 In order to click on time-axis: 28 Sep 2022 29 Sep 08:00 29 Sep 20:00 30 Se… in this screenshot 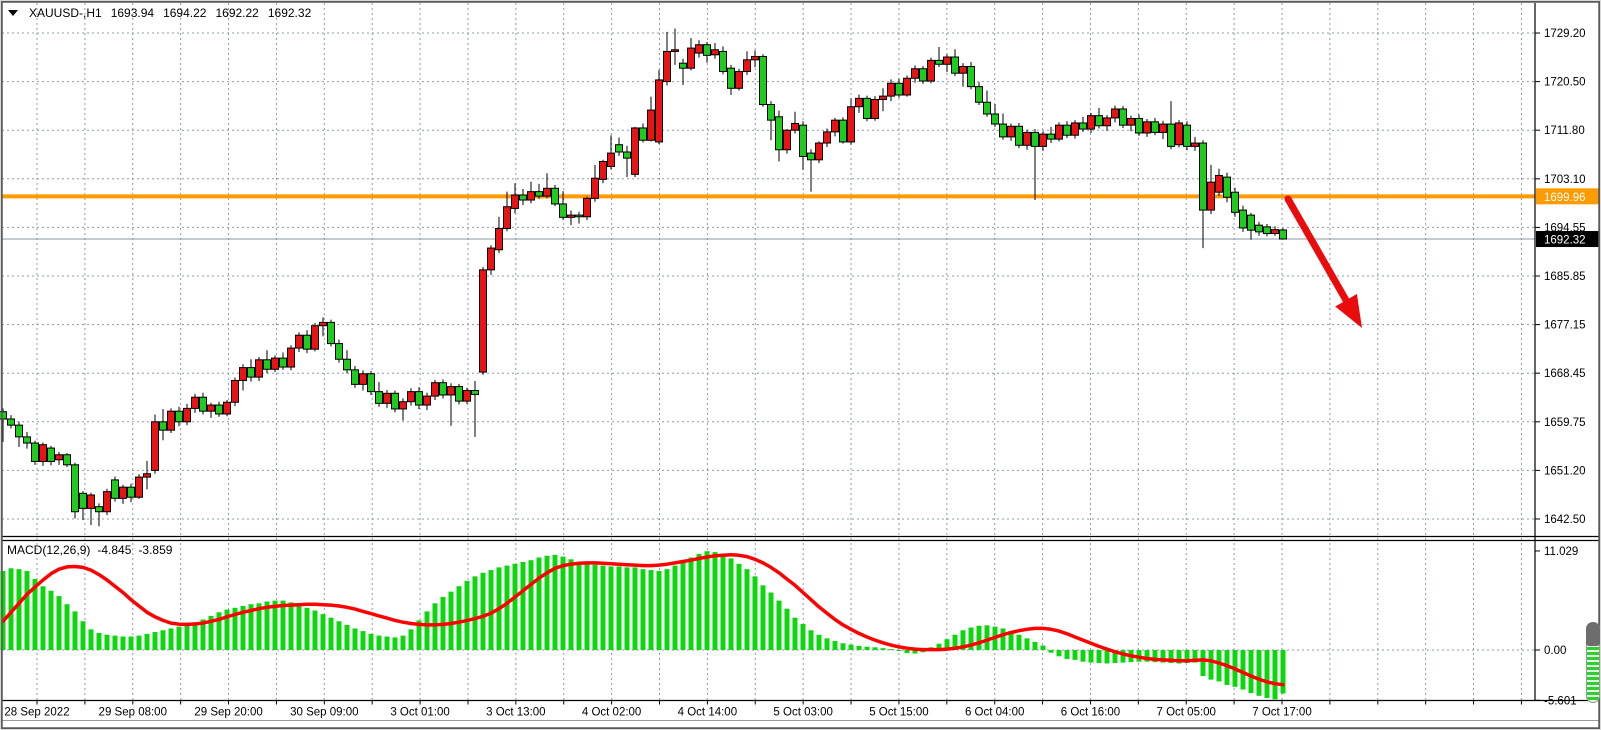, I will do `click(800, 709)`.